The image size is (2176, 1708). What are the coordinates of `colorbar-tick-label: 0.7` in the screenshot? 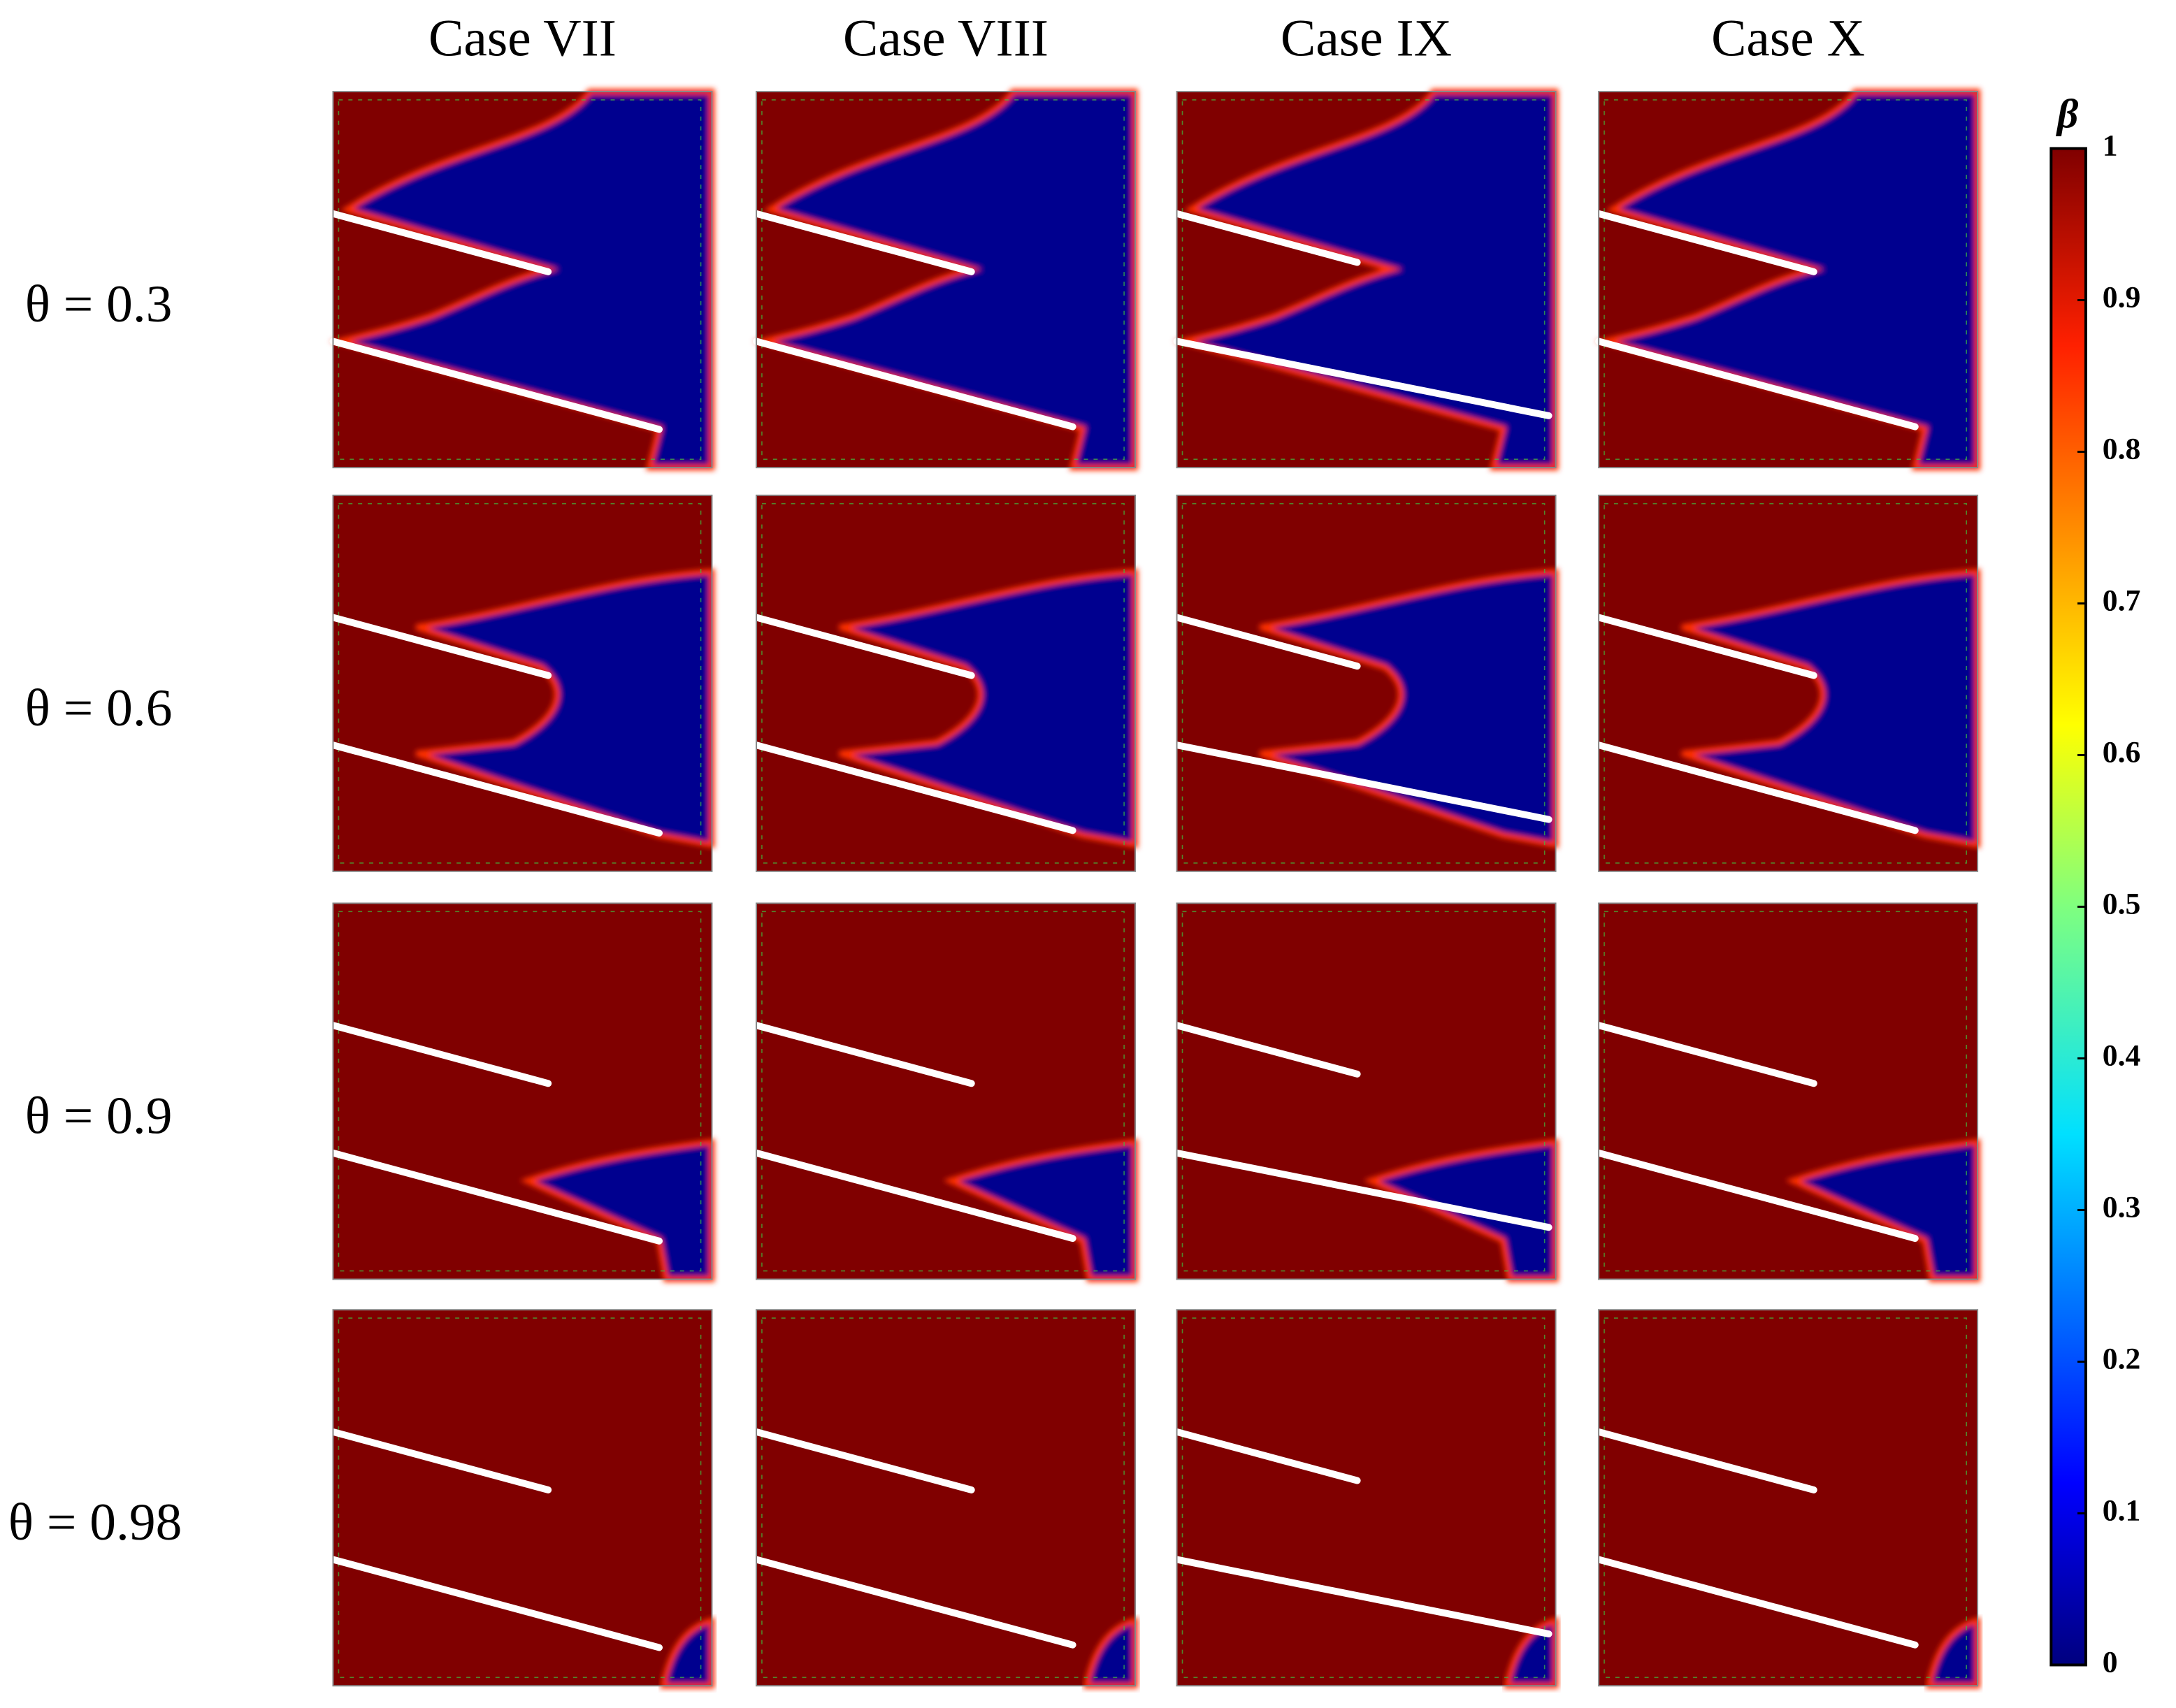 It's located at (2122, 600).